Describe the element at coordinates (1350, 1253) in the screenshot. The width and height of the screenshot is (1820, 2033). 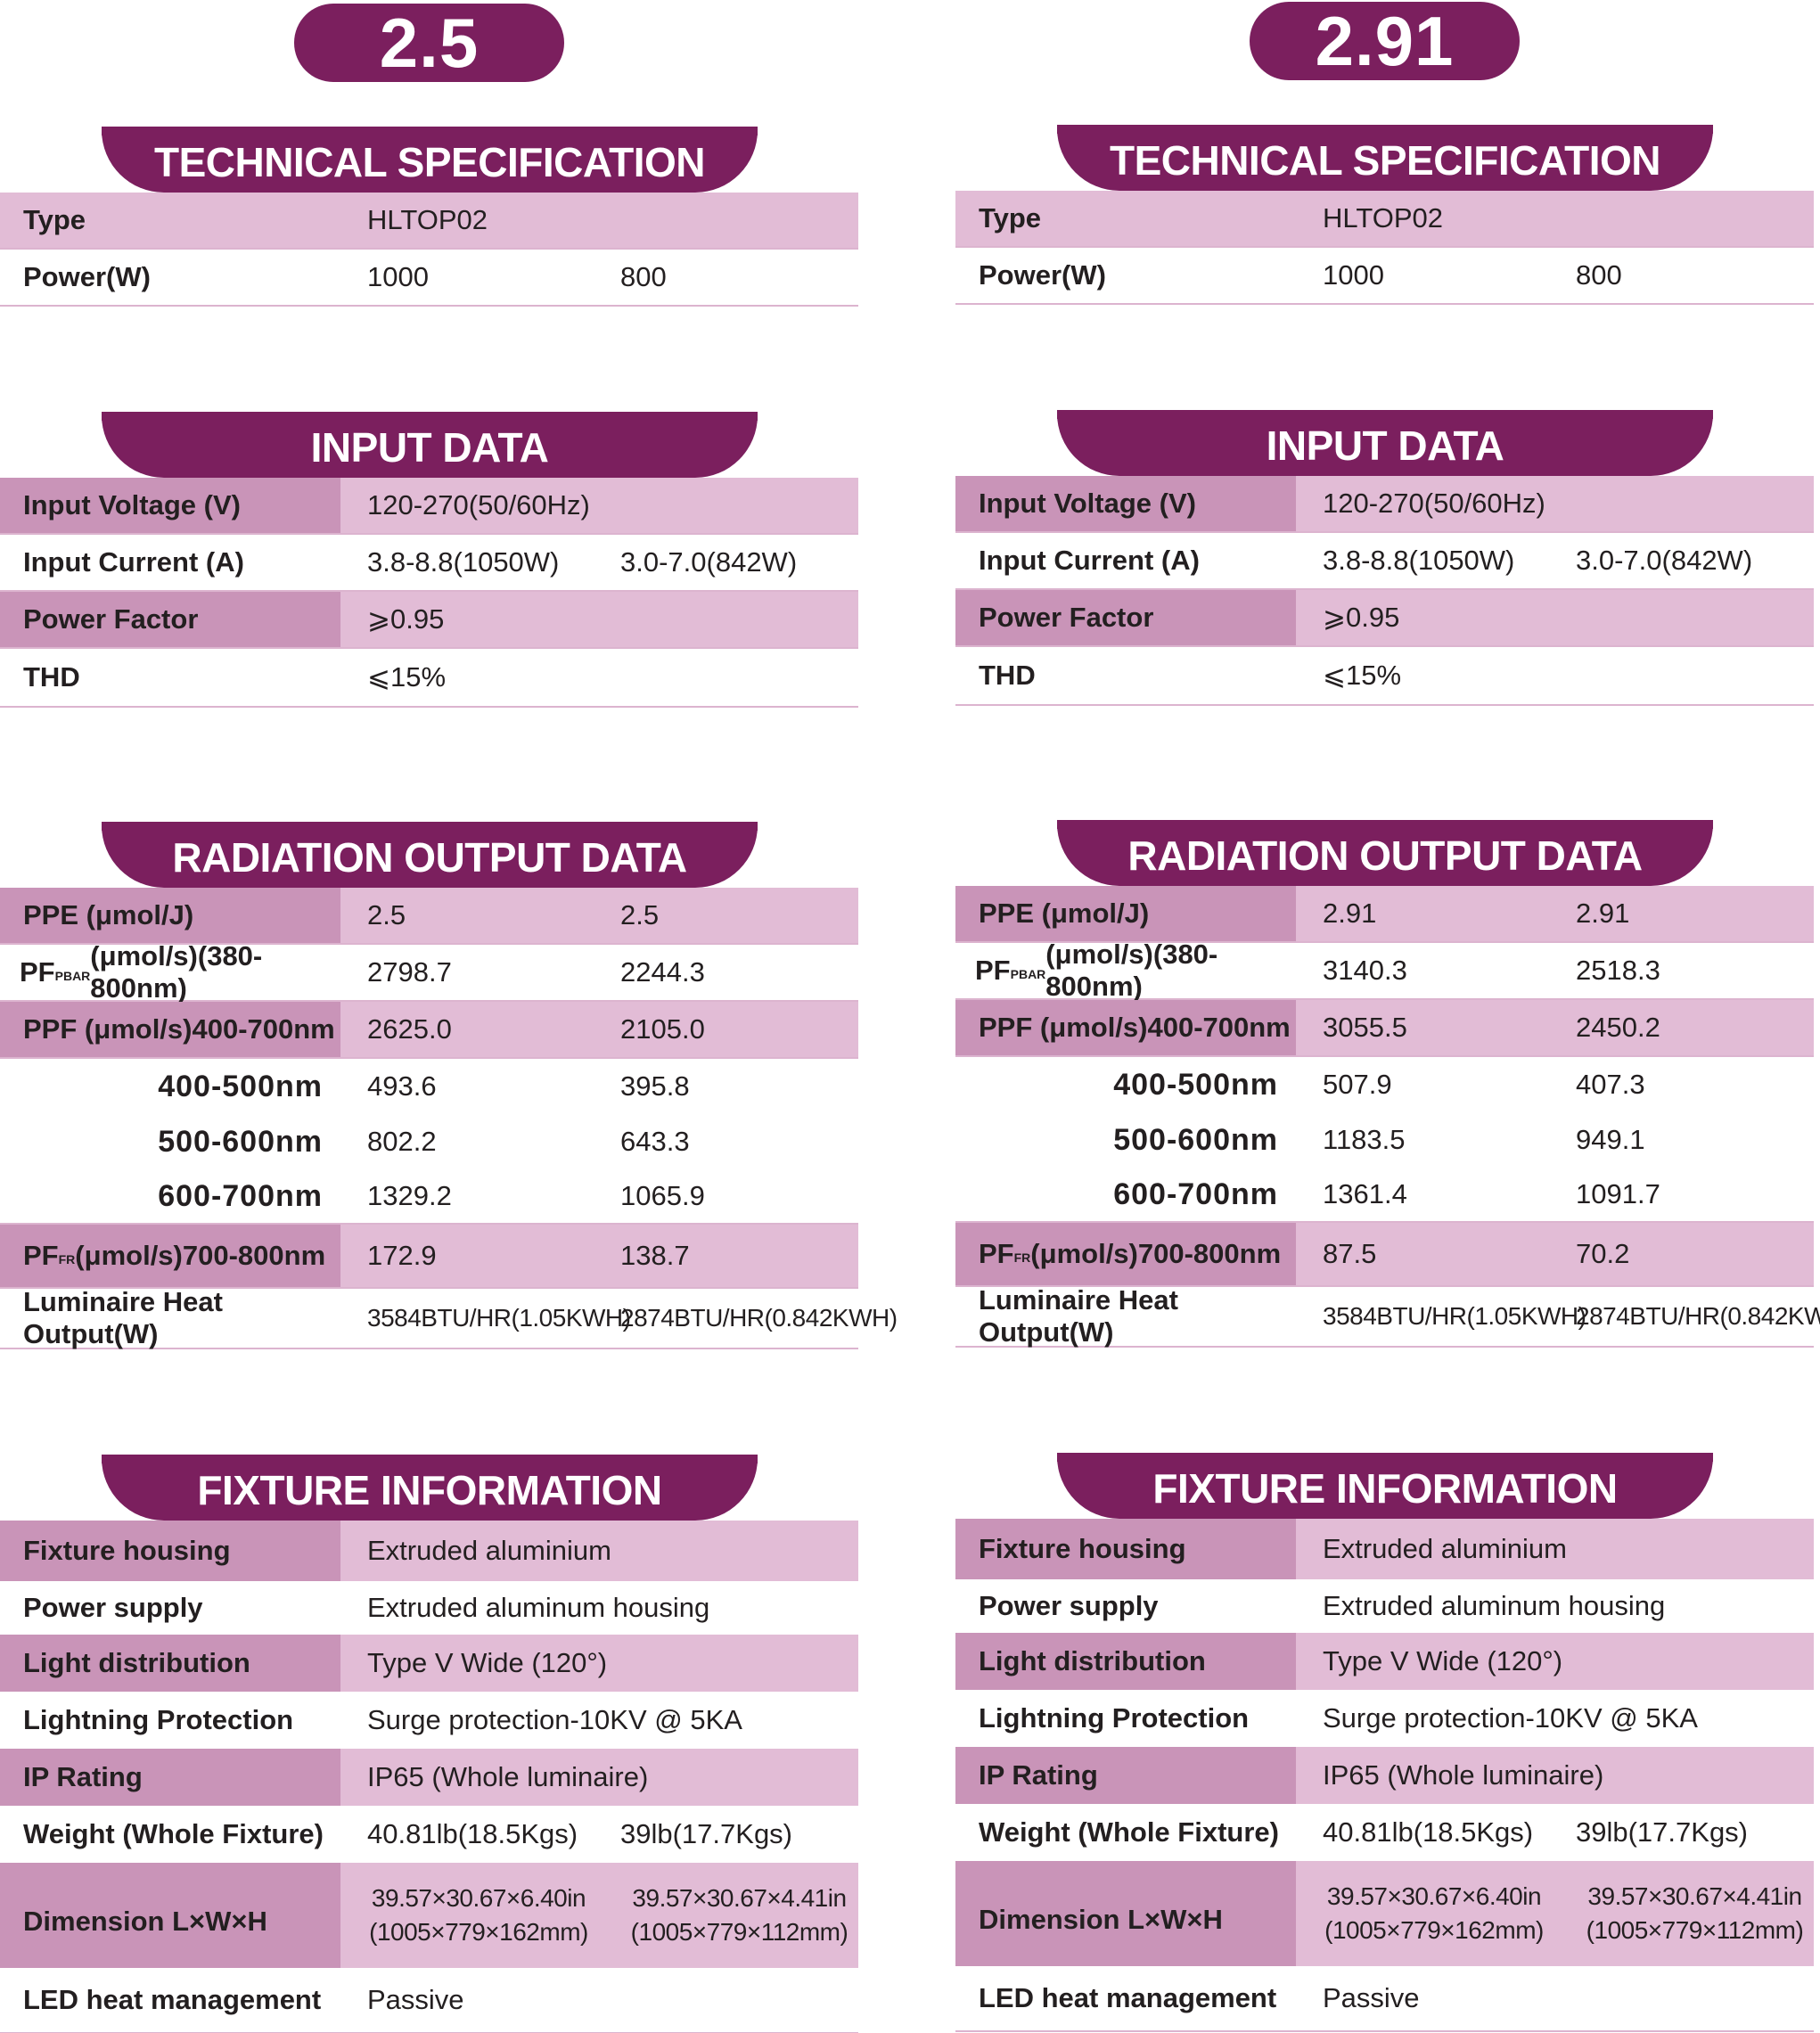
I see `row-value-1: 87.5` at that location.